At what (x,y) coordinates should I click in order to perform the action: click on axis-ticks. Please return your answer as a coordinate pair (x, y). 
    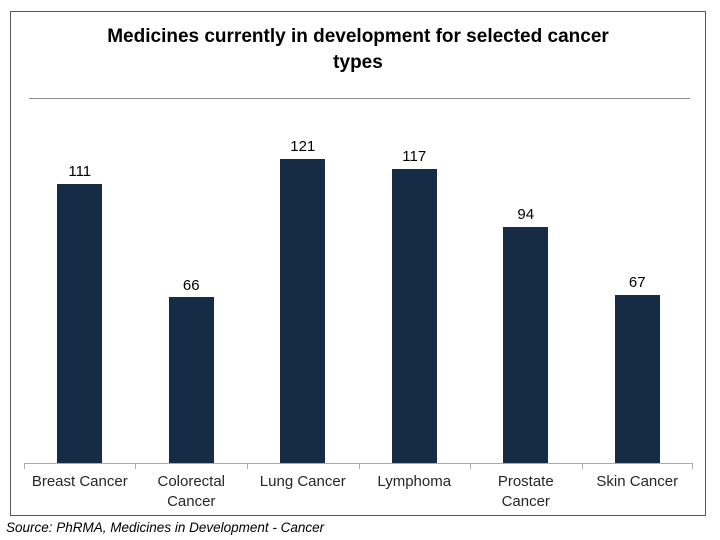
    Looking at the image, I should click on (358, 466).